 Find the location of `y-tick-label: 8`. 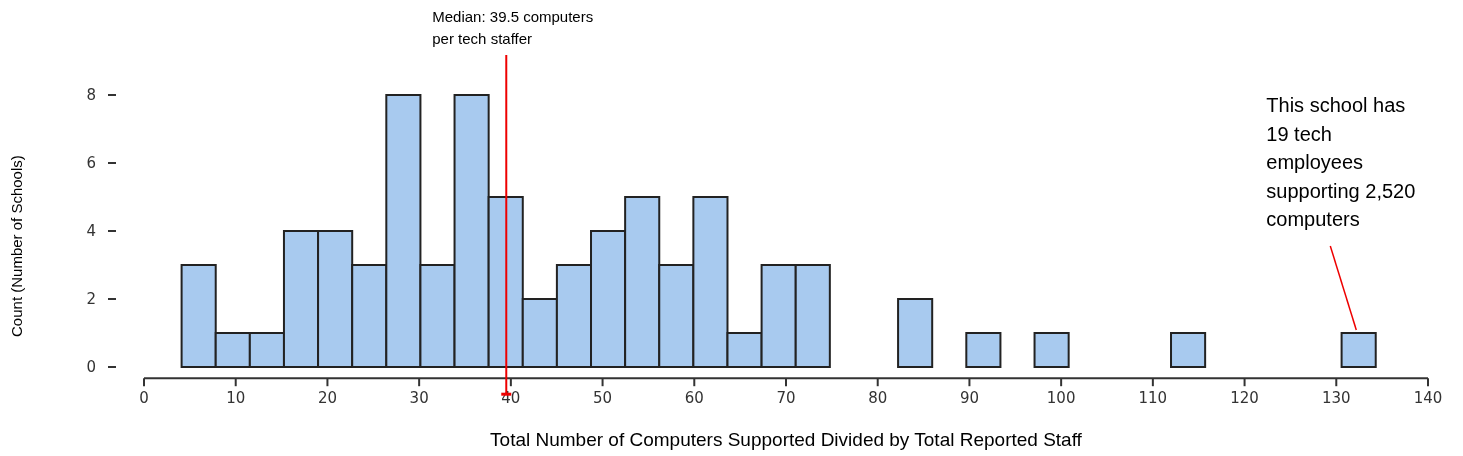

y-tick-label: 8 is located at coordinates (91, 95).